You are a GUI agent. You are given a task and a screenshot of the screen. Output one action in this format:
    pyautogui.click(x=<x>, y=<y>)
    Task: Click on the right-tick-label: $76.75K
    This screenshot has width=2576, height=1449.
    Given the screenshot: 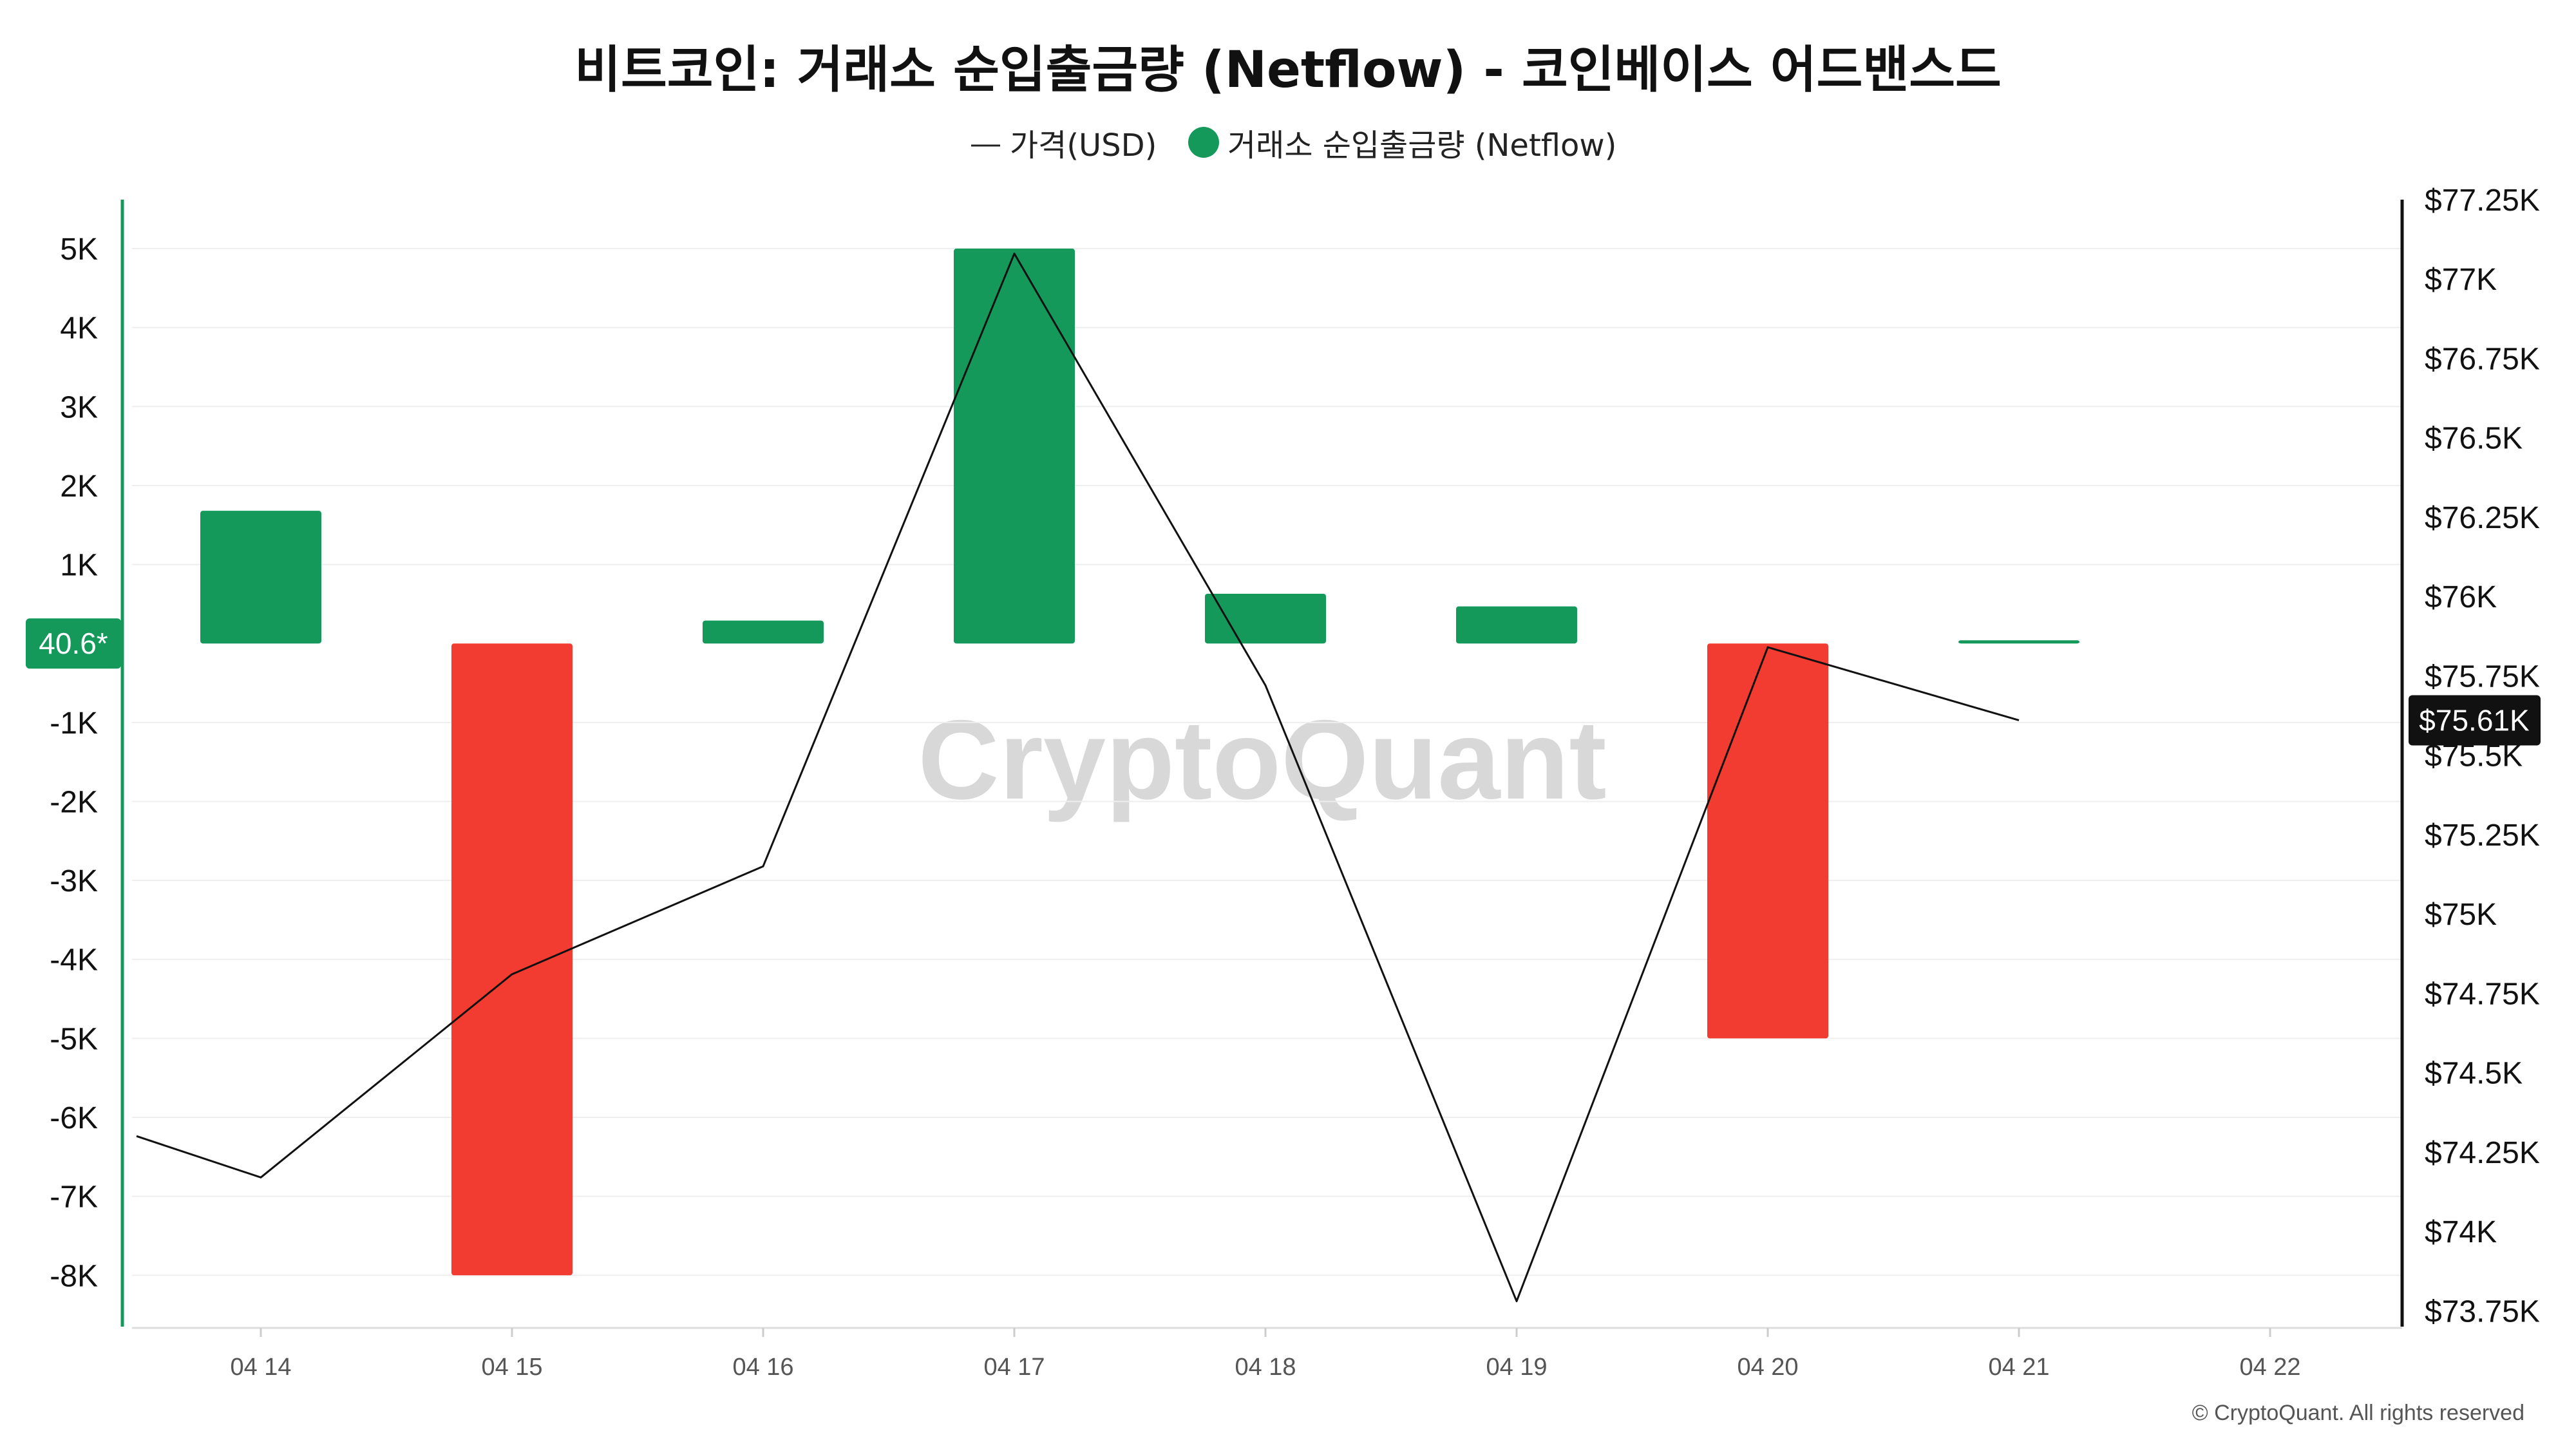 What is the action you would take?
    pyautogui.click(x=2483, y=359)
    